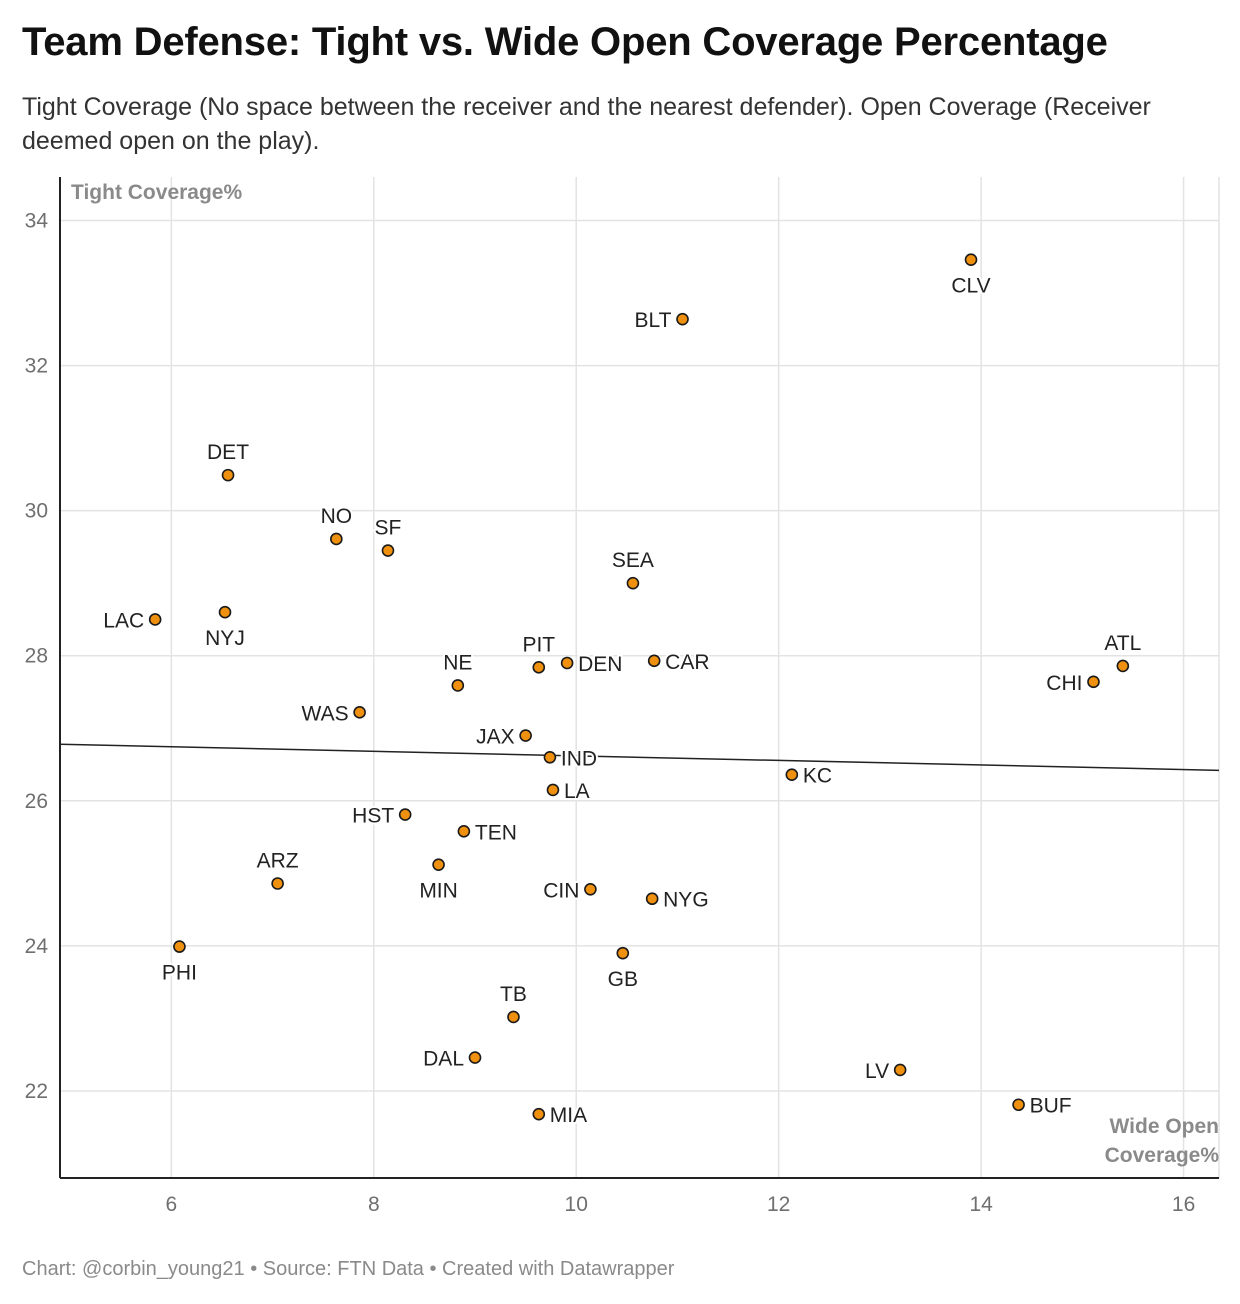 The image size is (1240, 1304). Describe the element at coordinates (600, 664) in the screenshot. I see `data-label-den: DEN` at that location.